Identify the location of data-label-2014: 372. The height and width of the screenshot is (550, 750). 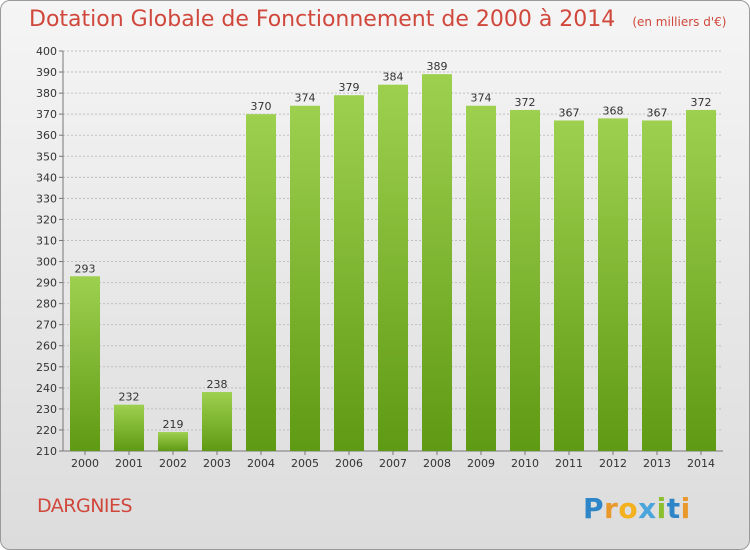
(701, 102).